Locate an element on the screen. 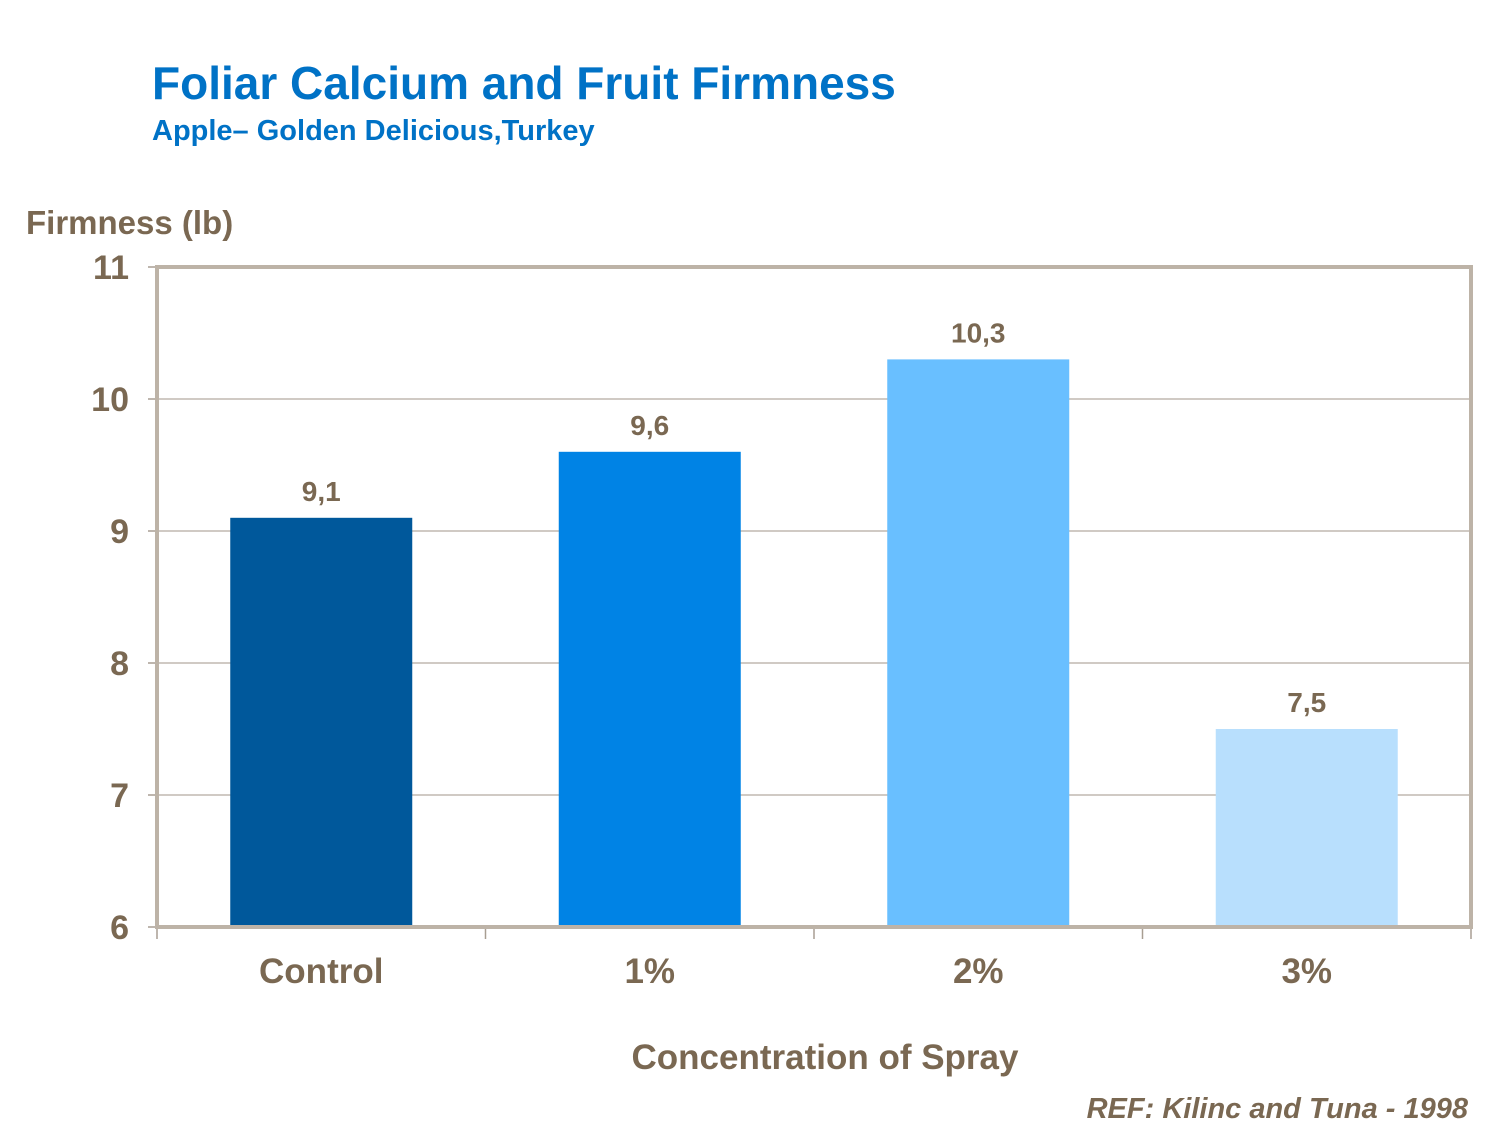 This screenshot has height=1126, width=1500. x-axis-label: Concentration of Spray is located at coordinates (825, 1057).